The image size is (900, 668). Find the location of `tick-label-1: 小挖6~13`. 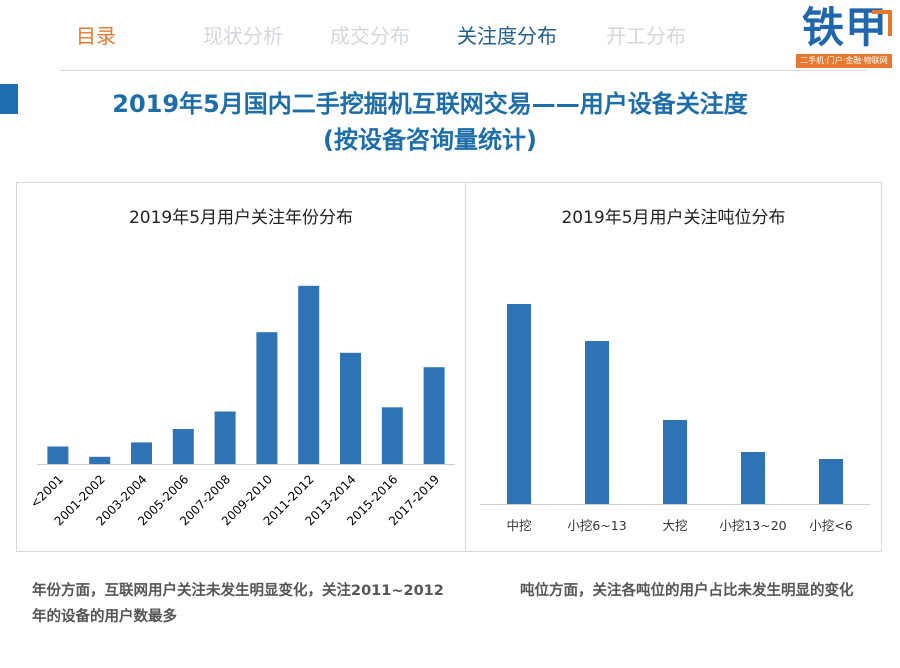

tick-label-1: 小挖6~13 is located at coordinates (596, 525).